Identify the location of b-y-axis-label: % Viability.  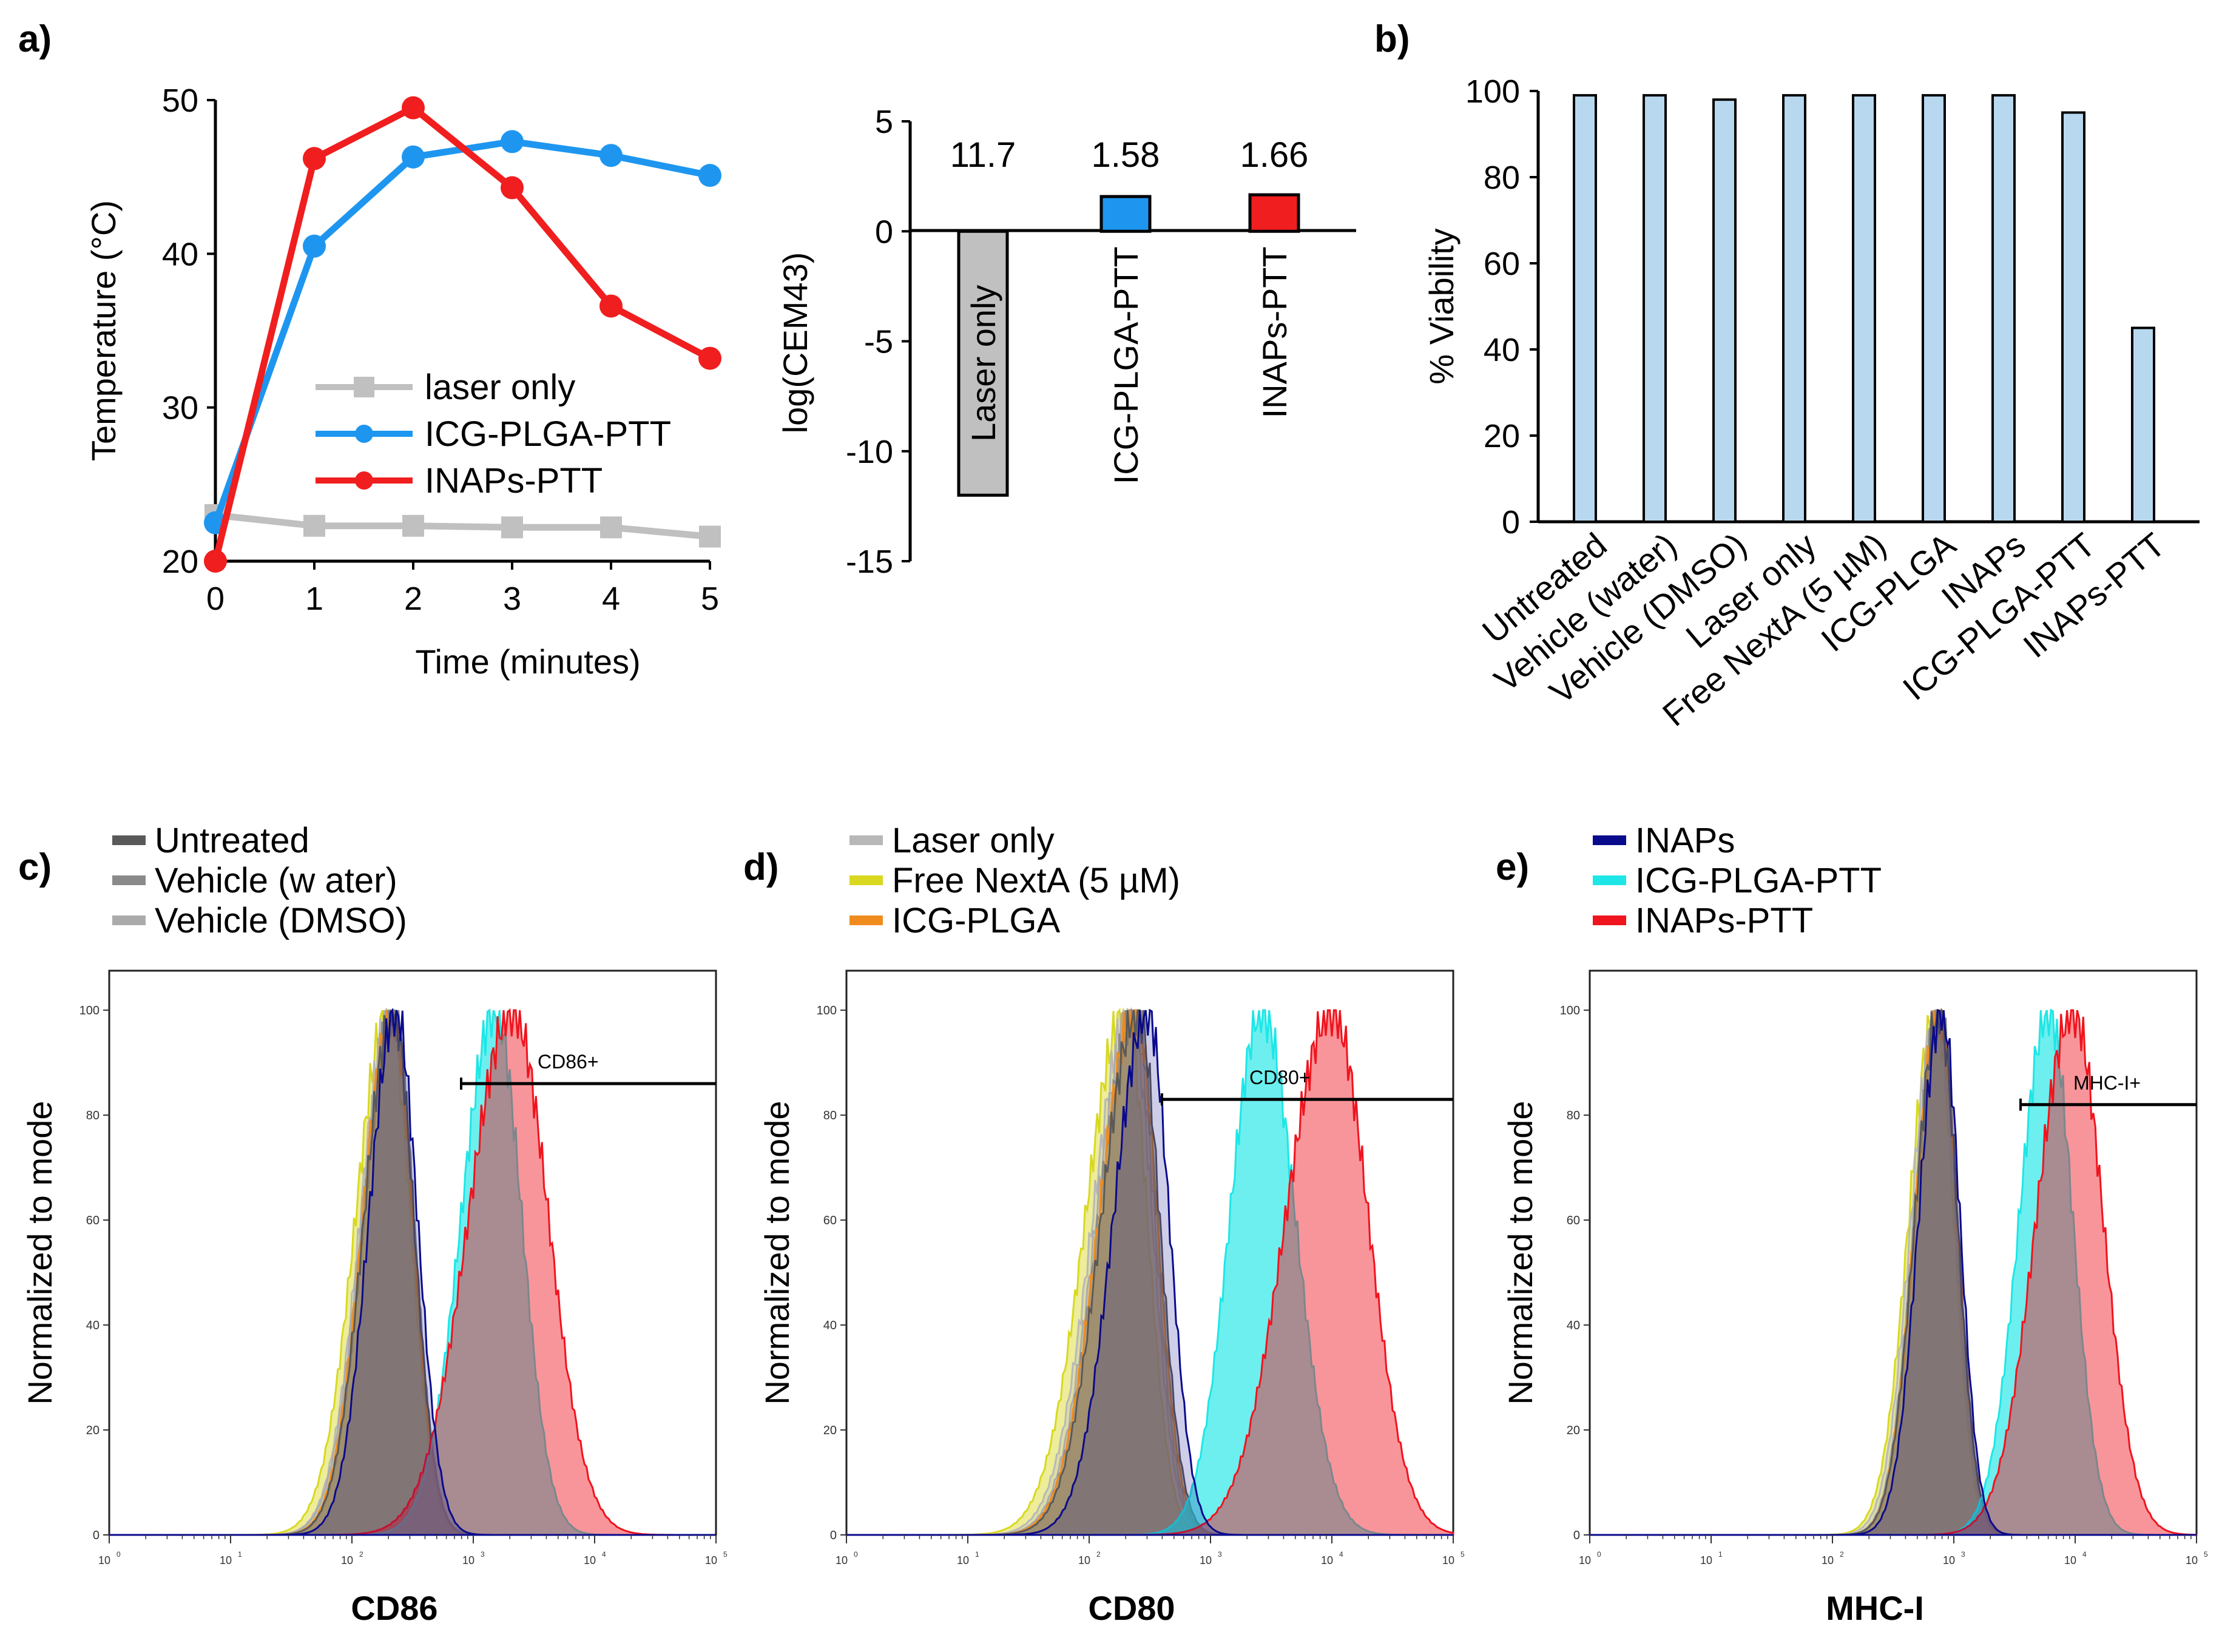
(1441, 306).